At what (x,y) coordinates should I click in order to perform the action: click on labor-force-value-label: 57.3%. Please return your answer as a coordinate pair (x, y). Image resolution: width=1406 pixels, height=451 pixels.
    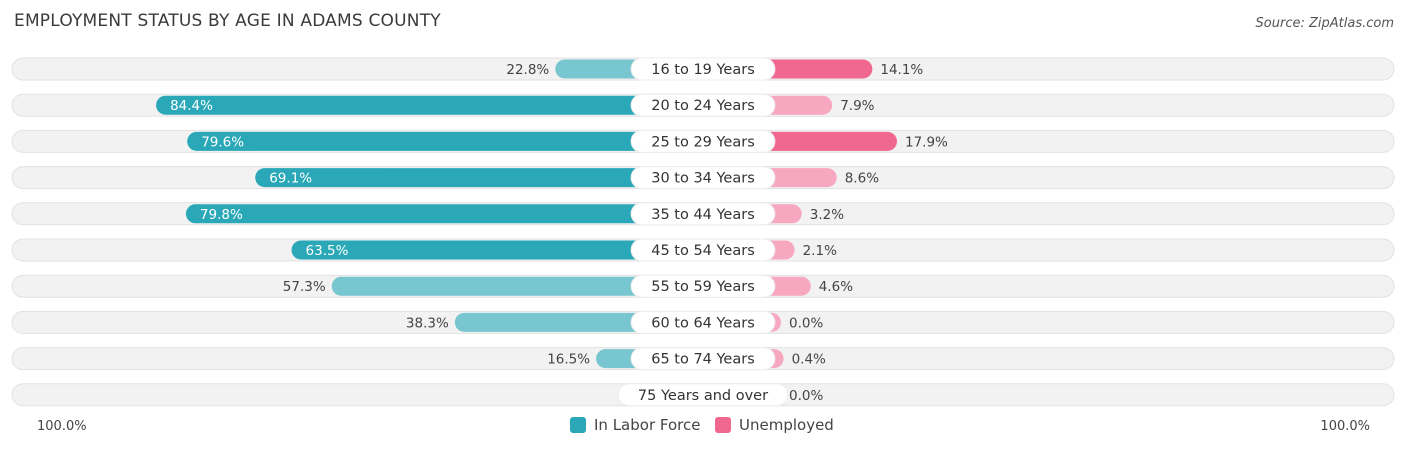
    Looking at the image, I should click on (304, 287).